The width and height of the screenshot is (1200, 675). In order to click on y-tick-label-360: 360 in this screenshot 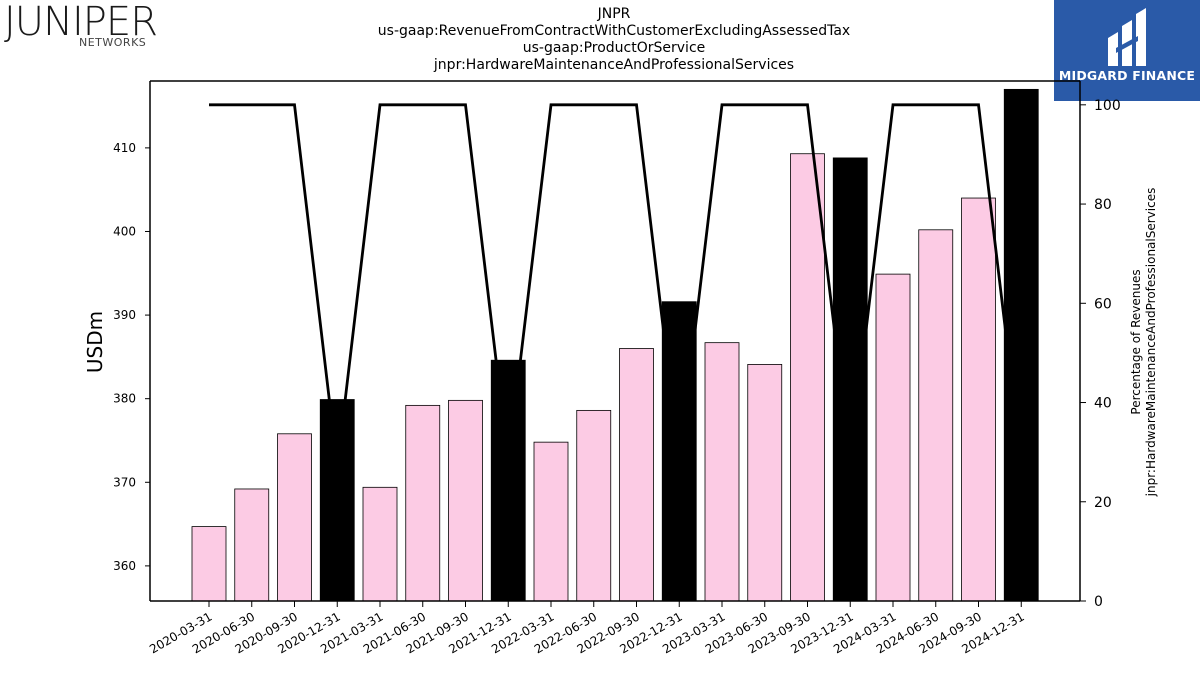, I will do `click(124, 566)`.